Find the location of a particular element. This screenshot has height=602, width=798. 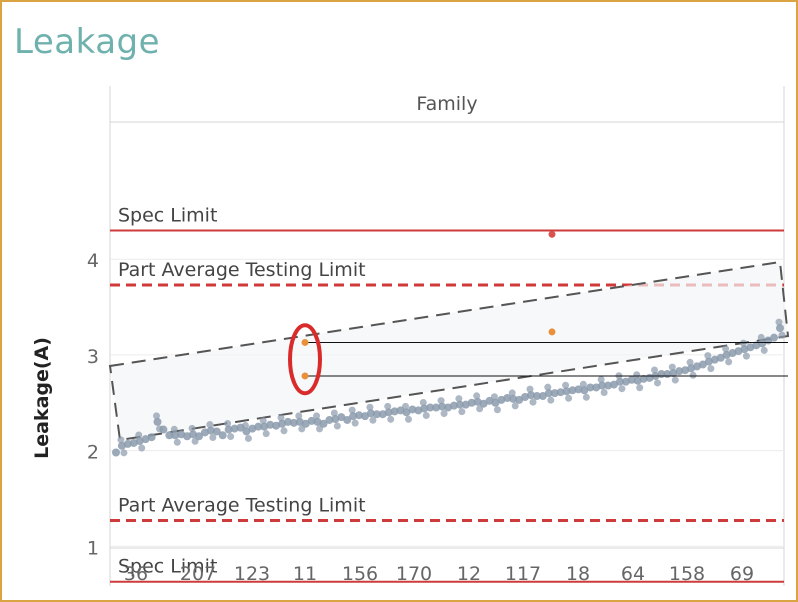

x-tick-label: 117 is located at coordinates (523, 574).